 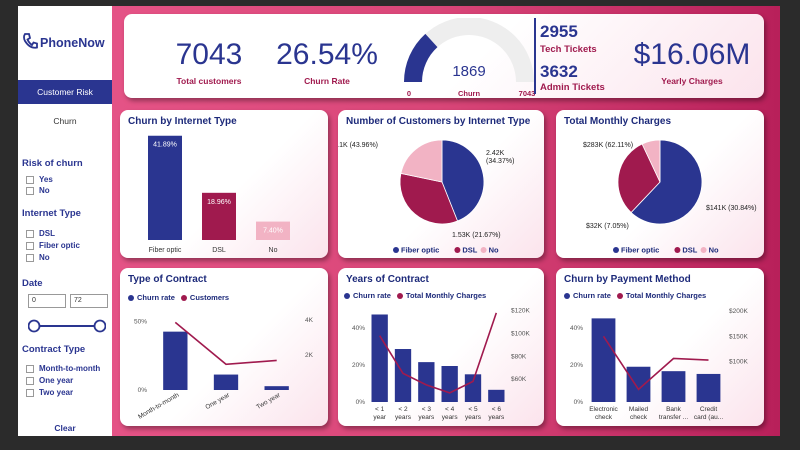 I want to click on filter-contract-m2m: Month-to-month, so click(x=63, y=368).